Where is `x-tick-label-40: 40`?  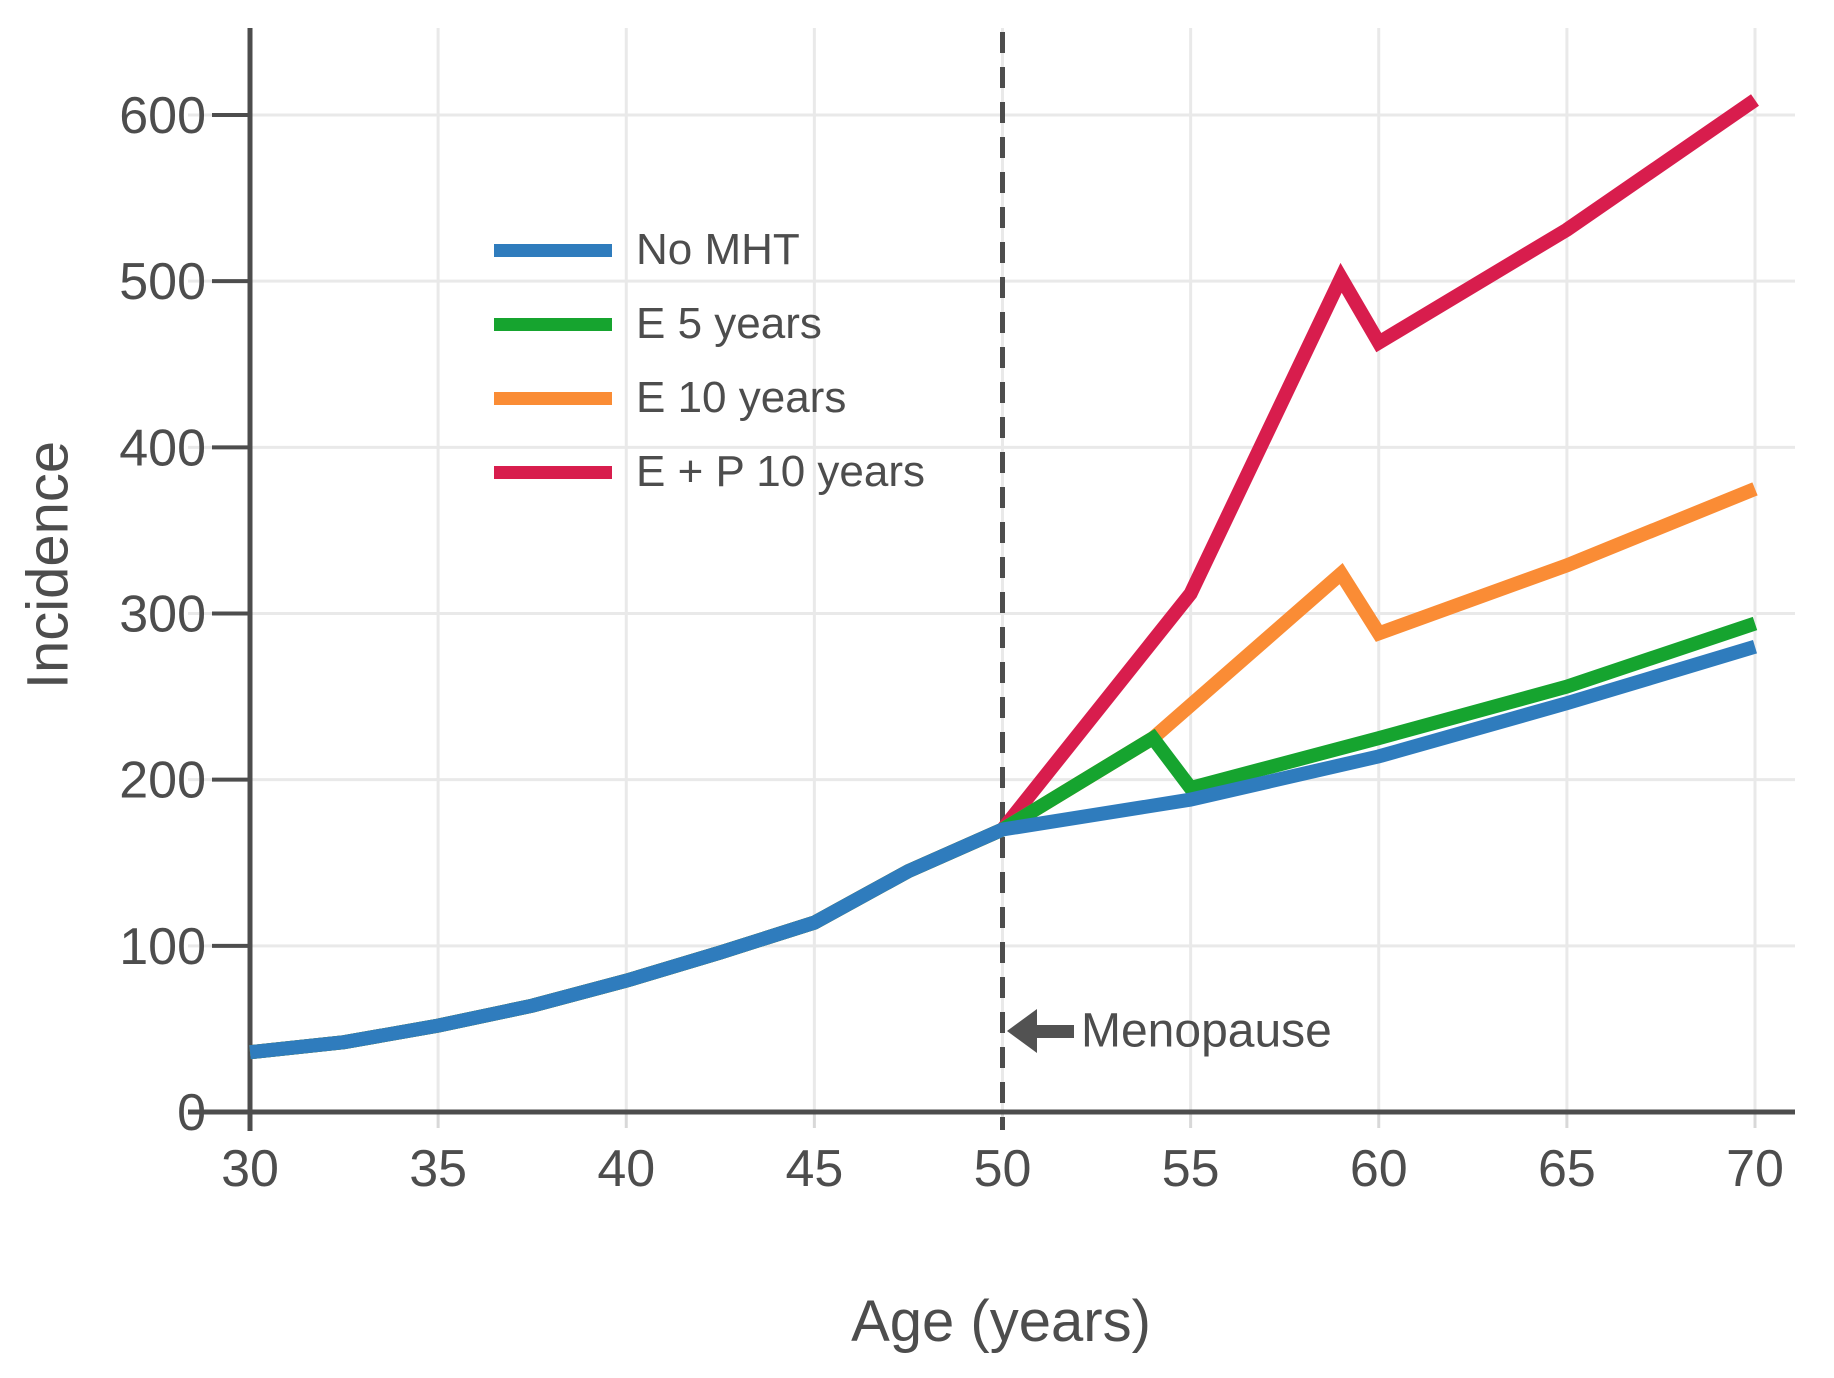 x-tick-label-40: 40 is located at coordinates (626, 1169).